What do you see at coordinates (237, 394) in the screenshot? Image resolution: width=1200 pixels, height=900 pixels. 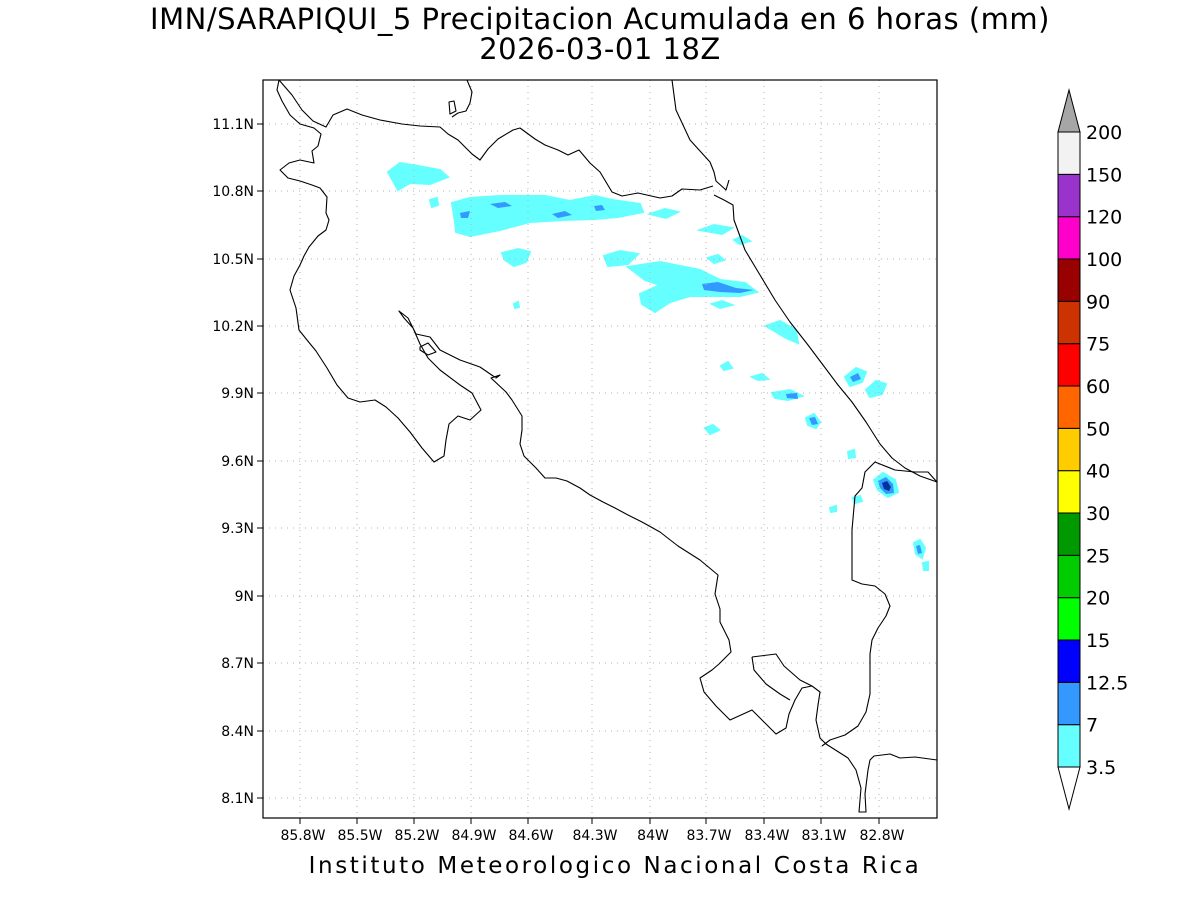 I see `lat-tick-label: 9.9N` at bounding box center [237, 394].